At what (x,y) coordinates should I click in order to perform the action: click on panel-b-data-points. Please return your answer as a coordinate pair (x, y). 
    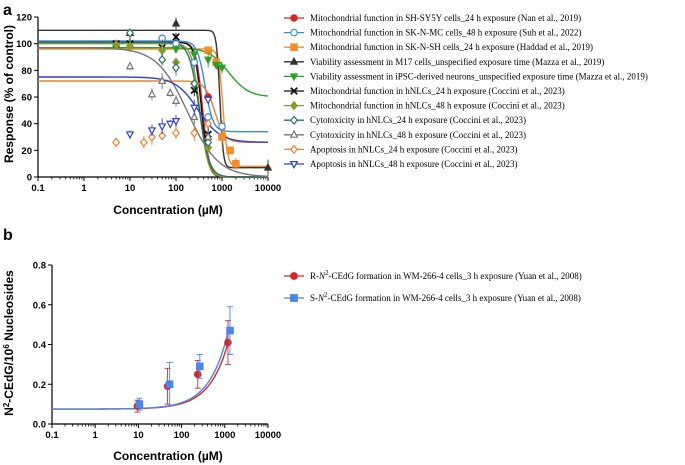
    Looking at the image, I should click on (183, 359).